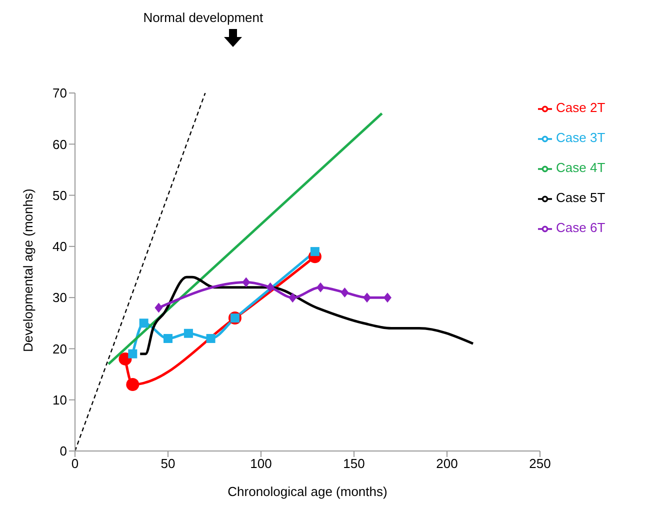  I want to click on legend-label: Case 2T, so click(581, 107).